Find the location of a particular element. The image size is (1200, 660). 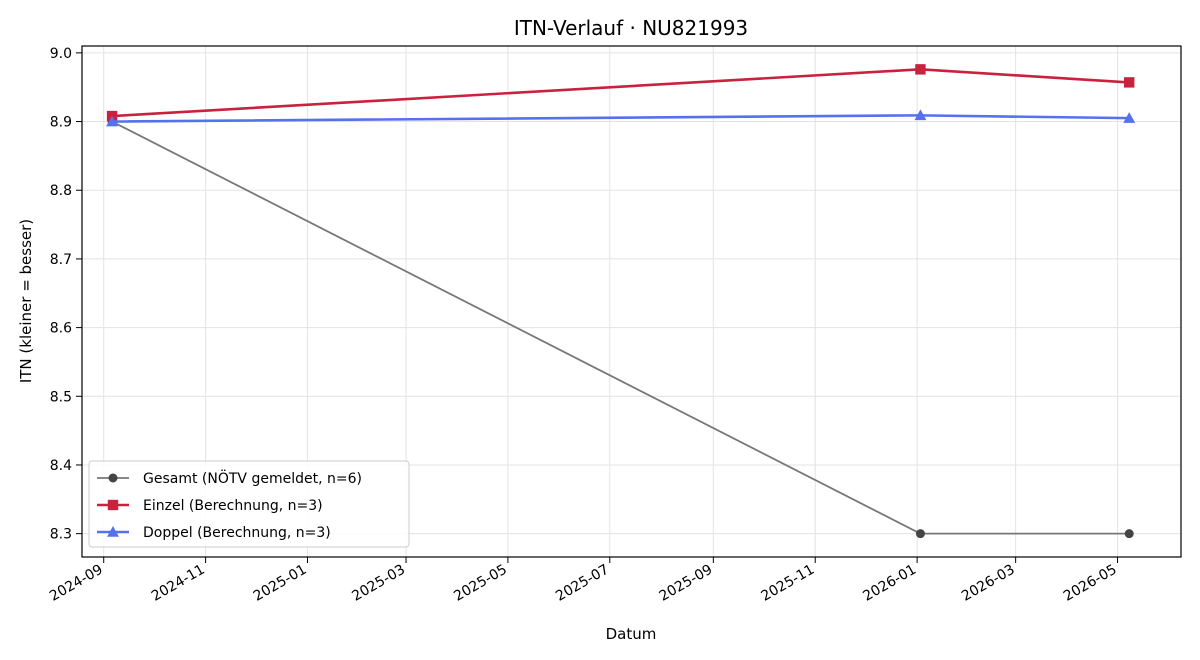

x-tick-label: 2025-09 is located at coordinates (686, 583).